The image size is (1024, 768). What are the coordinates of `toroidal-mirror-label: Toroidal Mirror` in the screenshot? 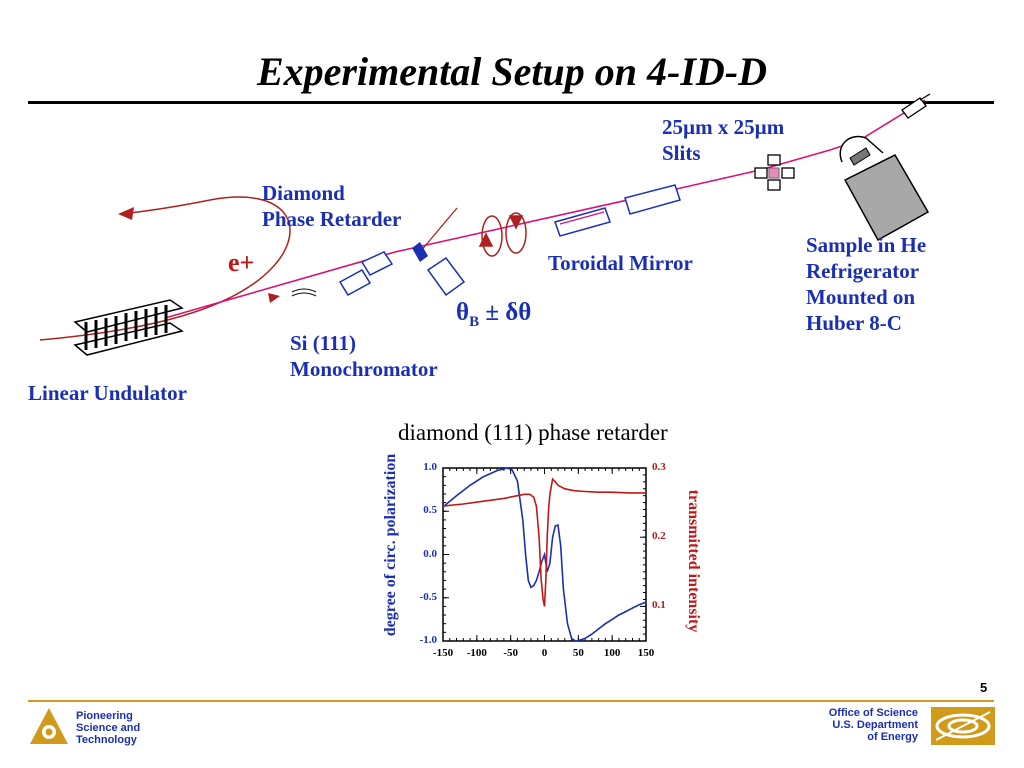 It's located at (620, 263).